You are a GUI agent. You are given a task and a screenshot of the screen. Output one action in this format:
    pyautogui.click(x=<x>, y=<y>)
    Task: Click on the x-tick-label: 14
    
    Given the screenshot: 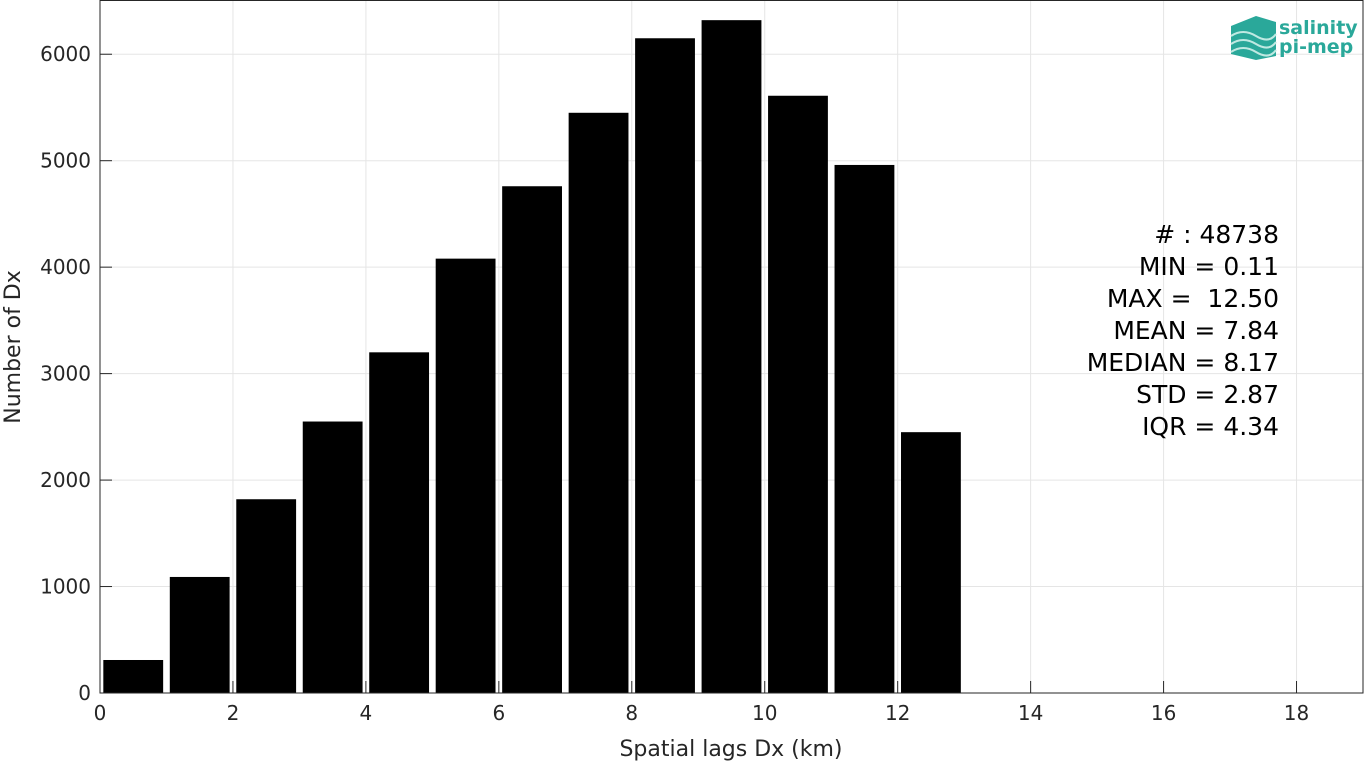 What is the action you would take?
    pyautogui.click(x=1030, y=713)
    